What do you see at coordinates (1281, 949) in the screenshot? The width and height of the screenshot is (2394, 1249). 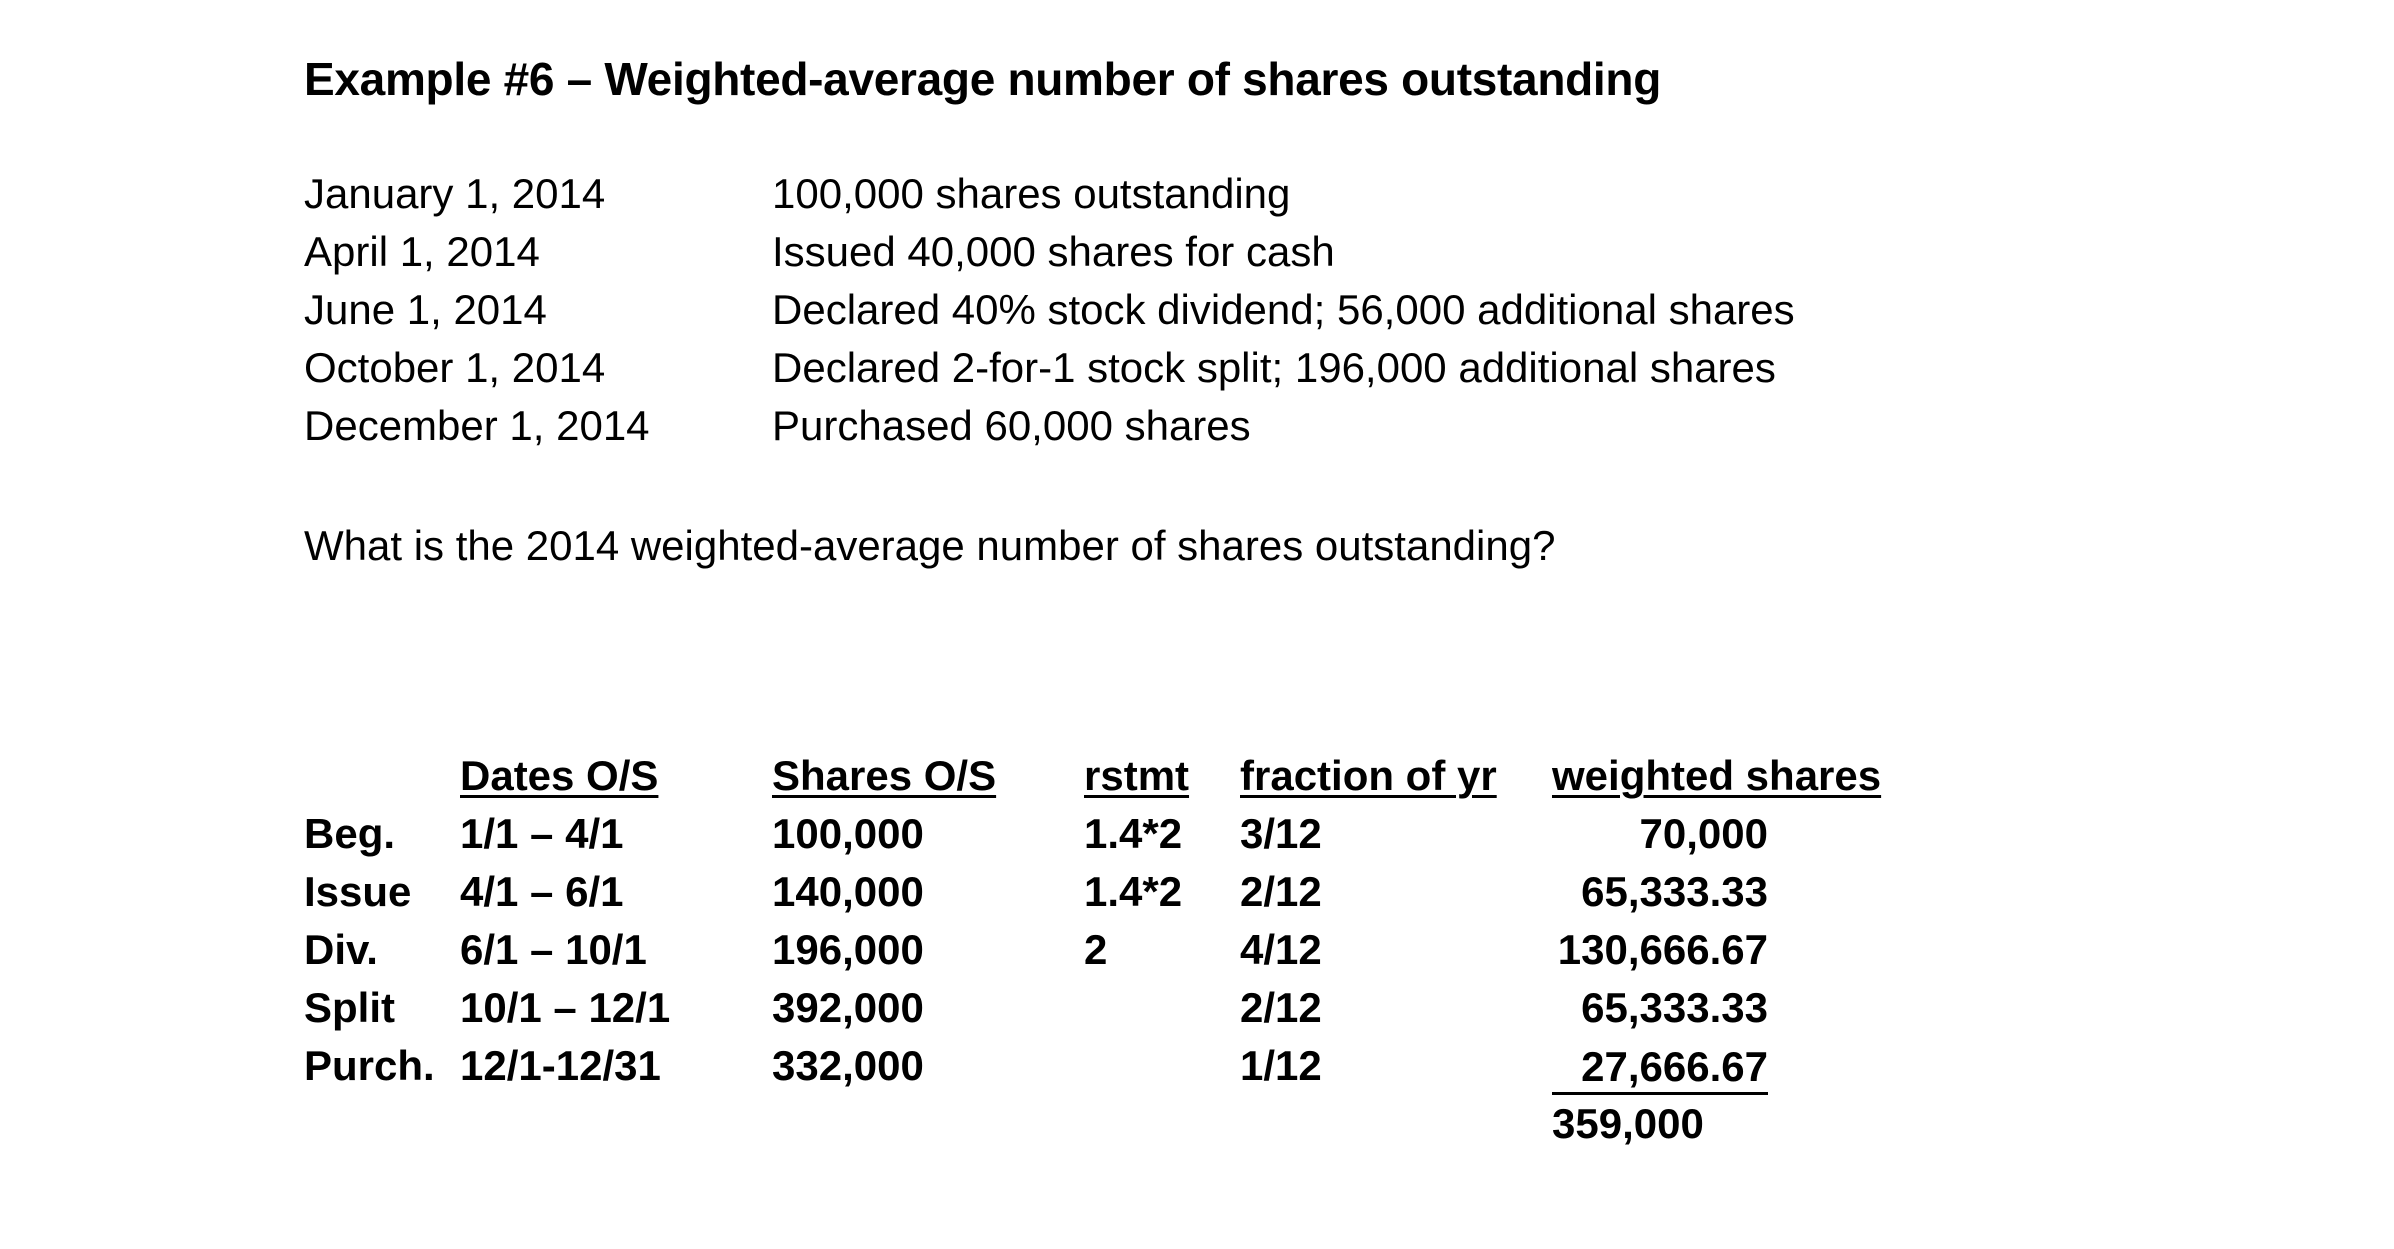 I see `row-fraction: 4/12` at bounding box center [1281, 949].